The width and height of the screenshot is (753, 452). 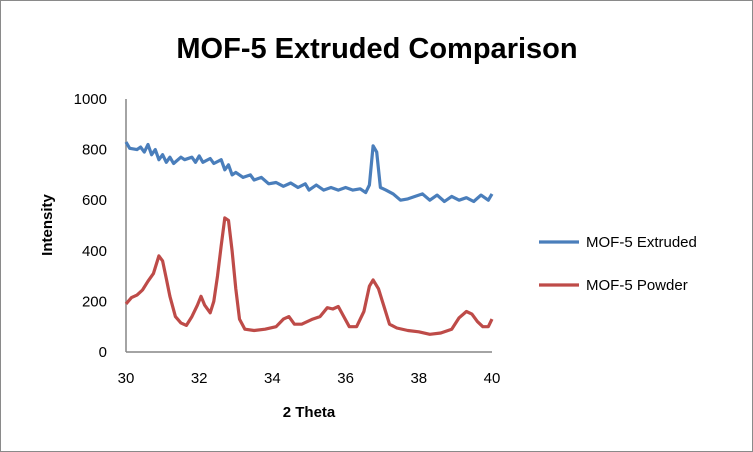 What do you see at coordinates (309, 172) in the screenshot?
I see `series-line-mof-5-extruded` at bounding box center [309, 172].